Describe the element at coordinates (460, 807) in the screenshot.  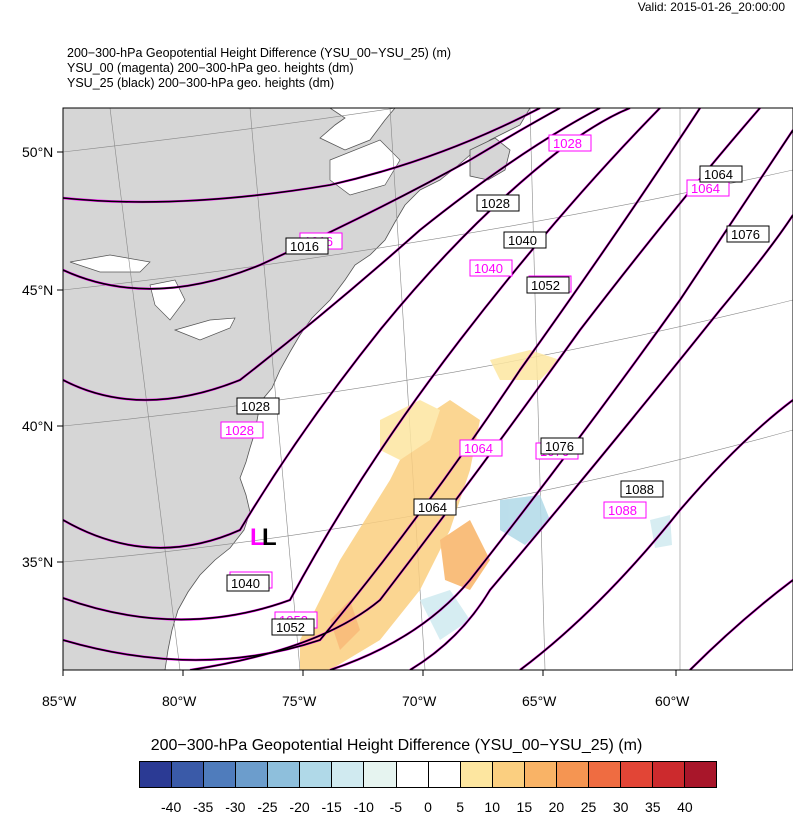
I see `colorbar-tick-label: 5` at that location.